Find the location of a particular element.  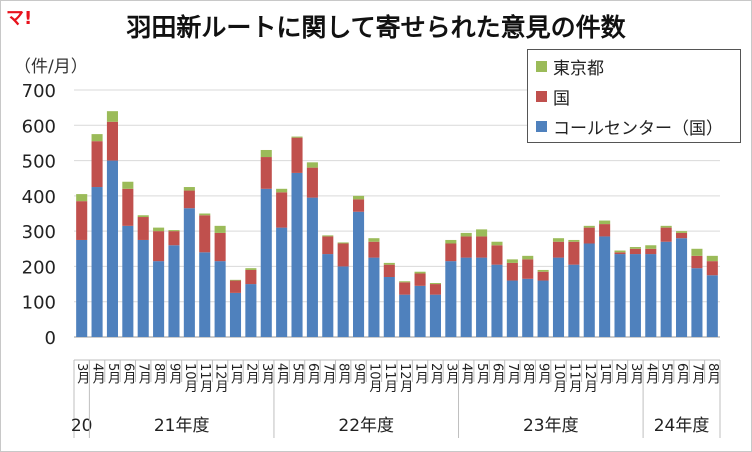

y-tick-label: 500 is located at coordinates (39, 162).